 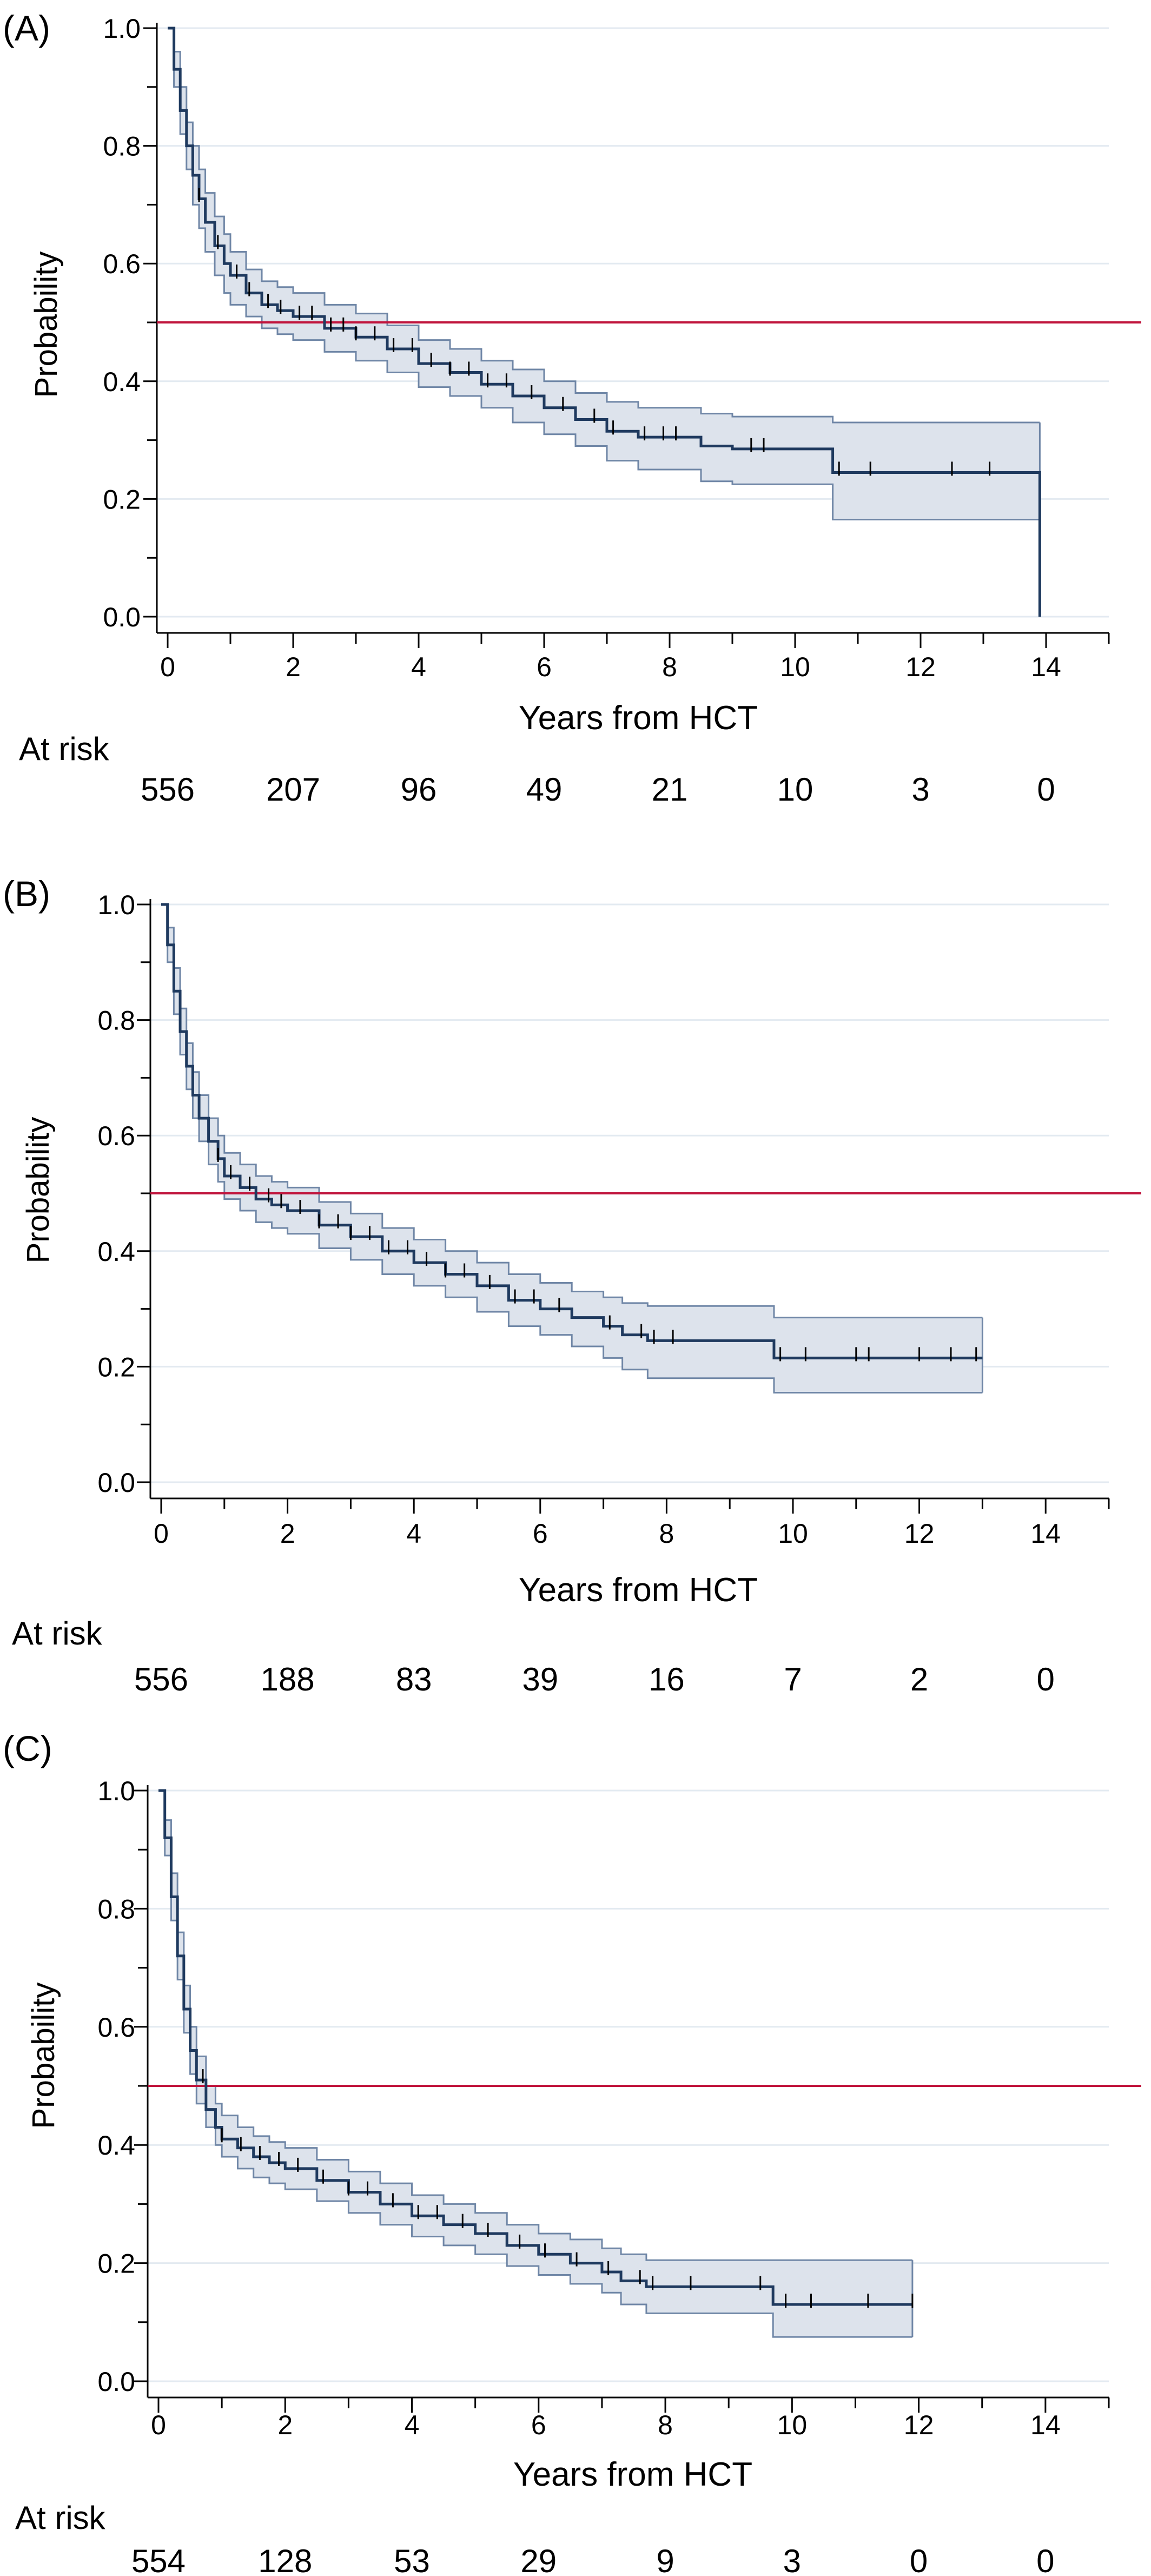 What do you see at coordinates (594, 1679) in the screenshot?
I see `at-risk-row: 556 188 83 39 16 7 2 0` at bounding box center [594, 1679].